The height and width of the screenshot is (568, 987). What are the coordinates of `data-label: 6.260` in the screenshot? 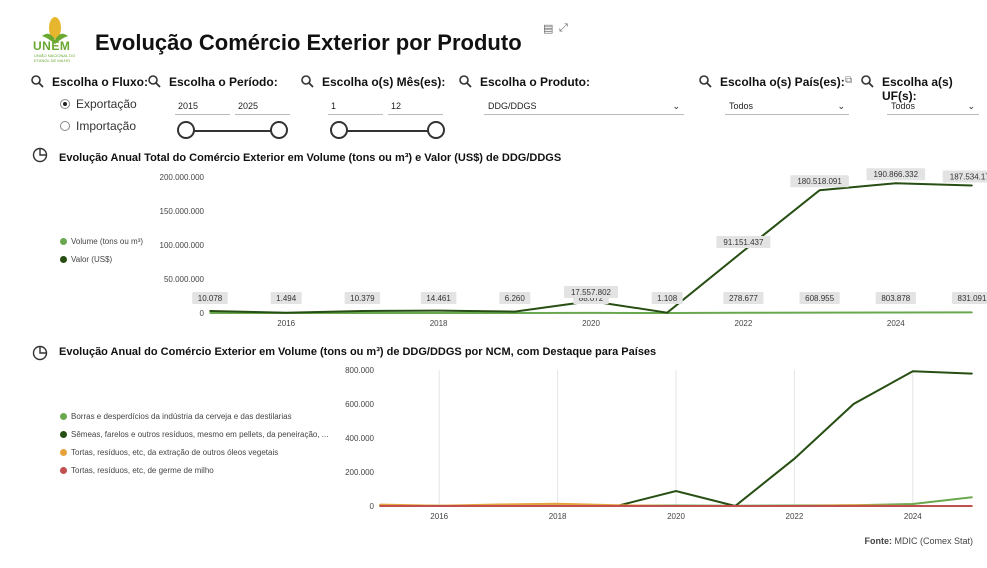 It's located at (515, 298).